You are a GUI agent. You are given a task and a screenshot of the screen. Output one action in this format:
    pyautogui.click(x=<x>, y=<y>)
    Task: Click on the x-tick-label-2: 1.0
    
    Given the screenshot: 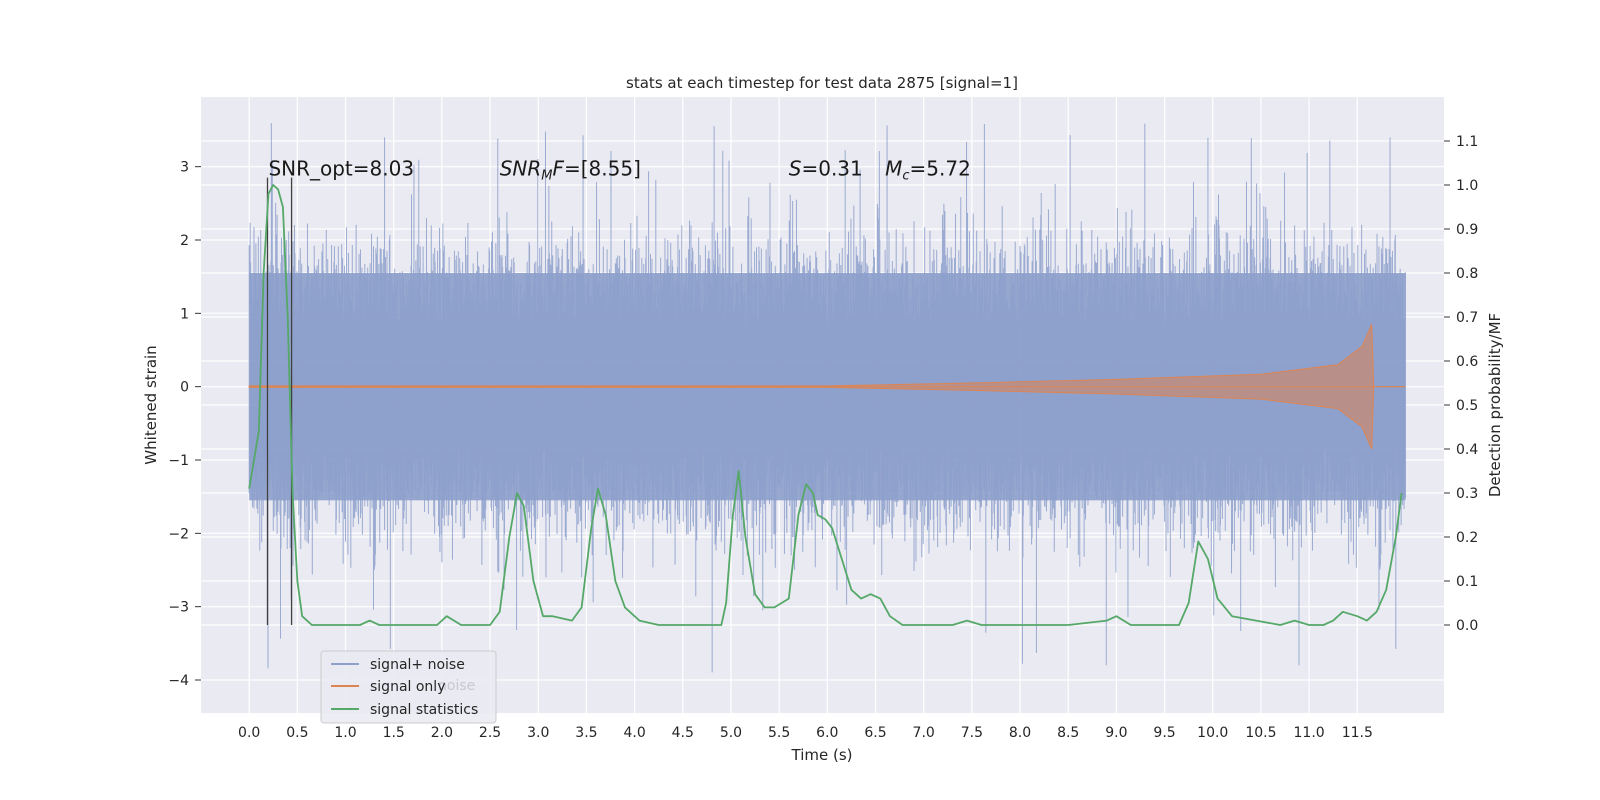 What is the action you would take?
    pyautogui.click(x=345, y=733)
    